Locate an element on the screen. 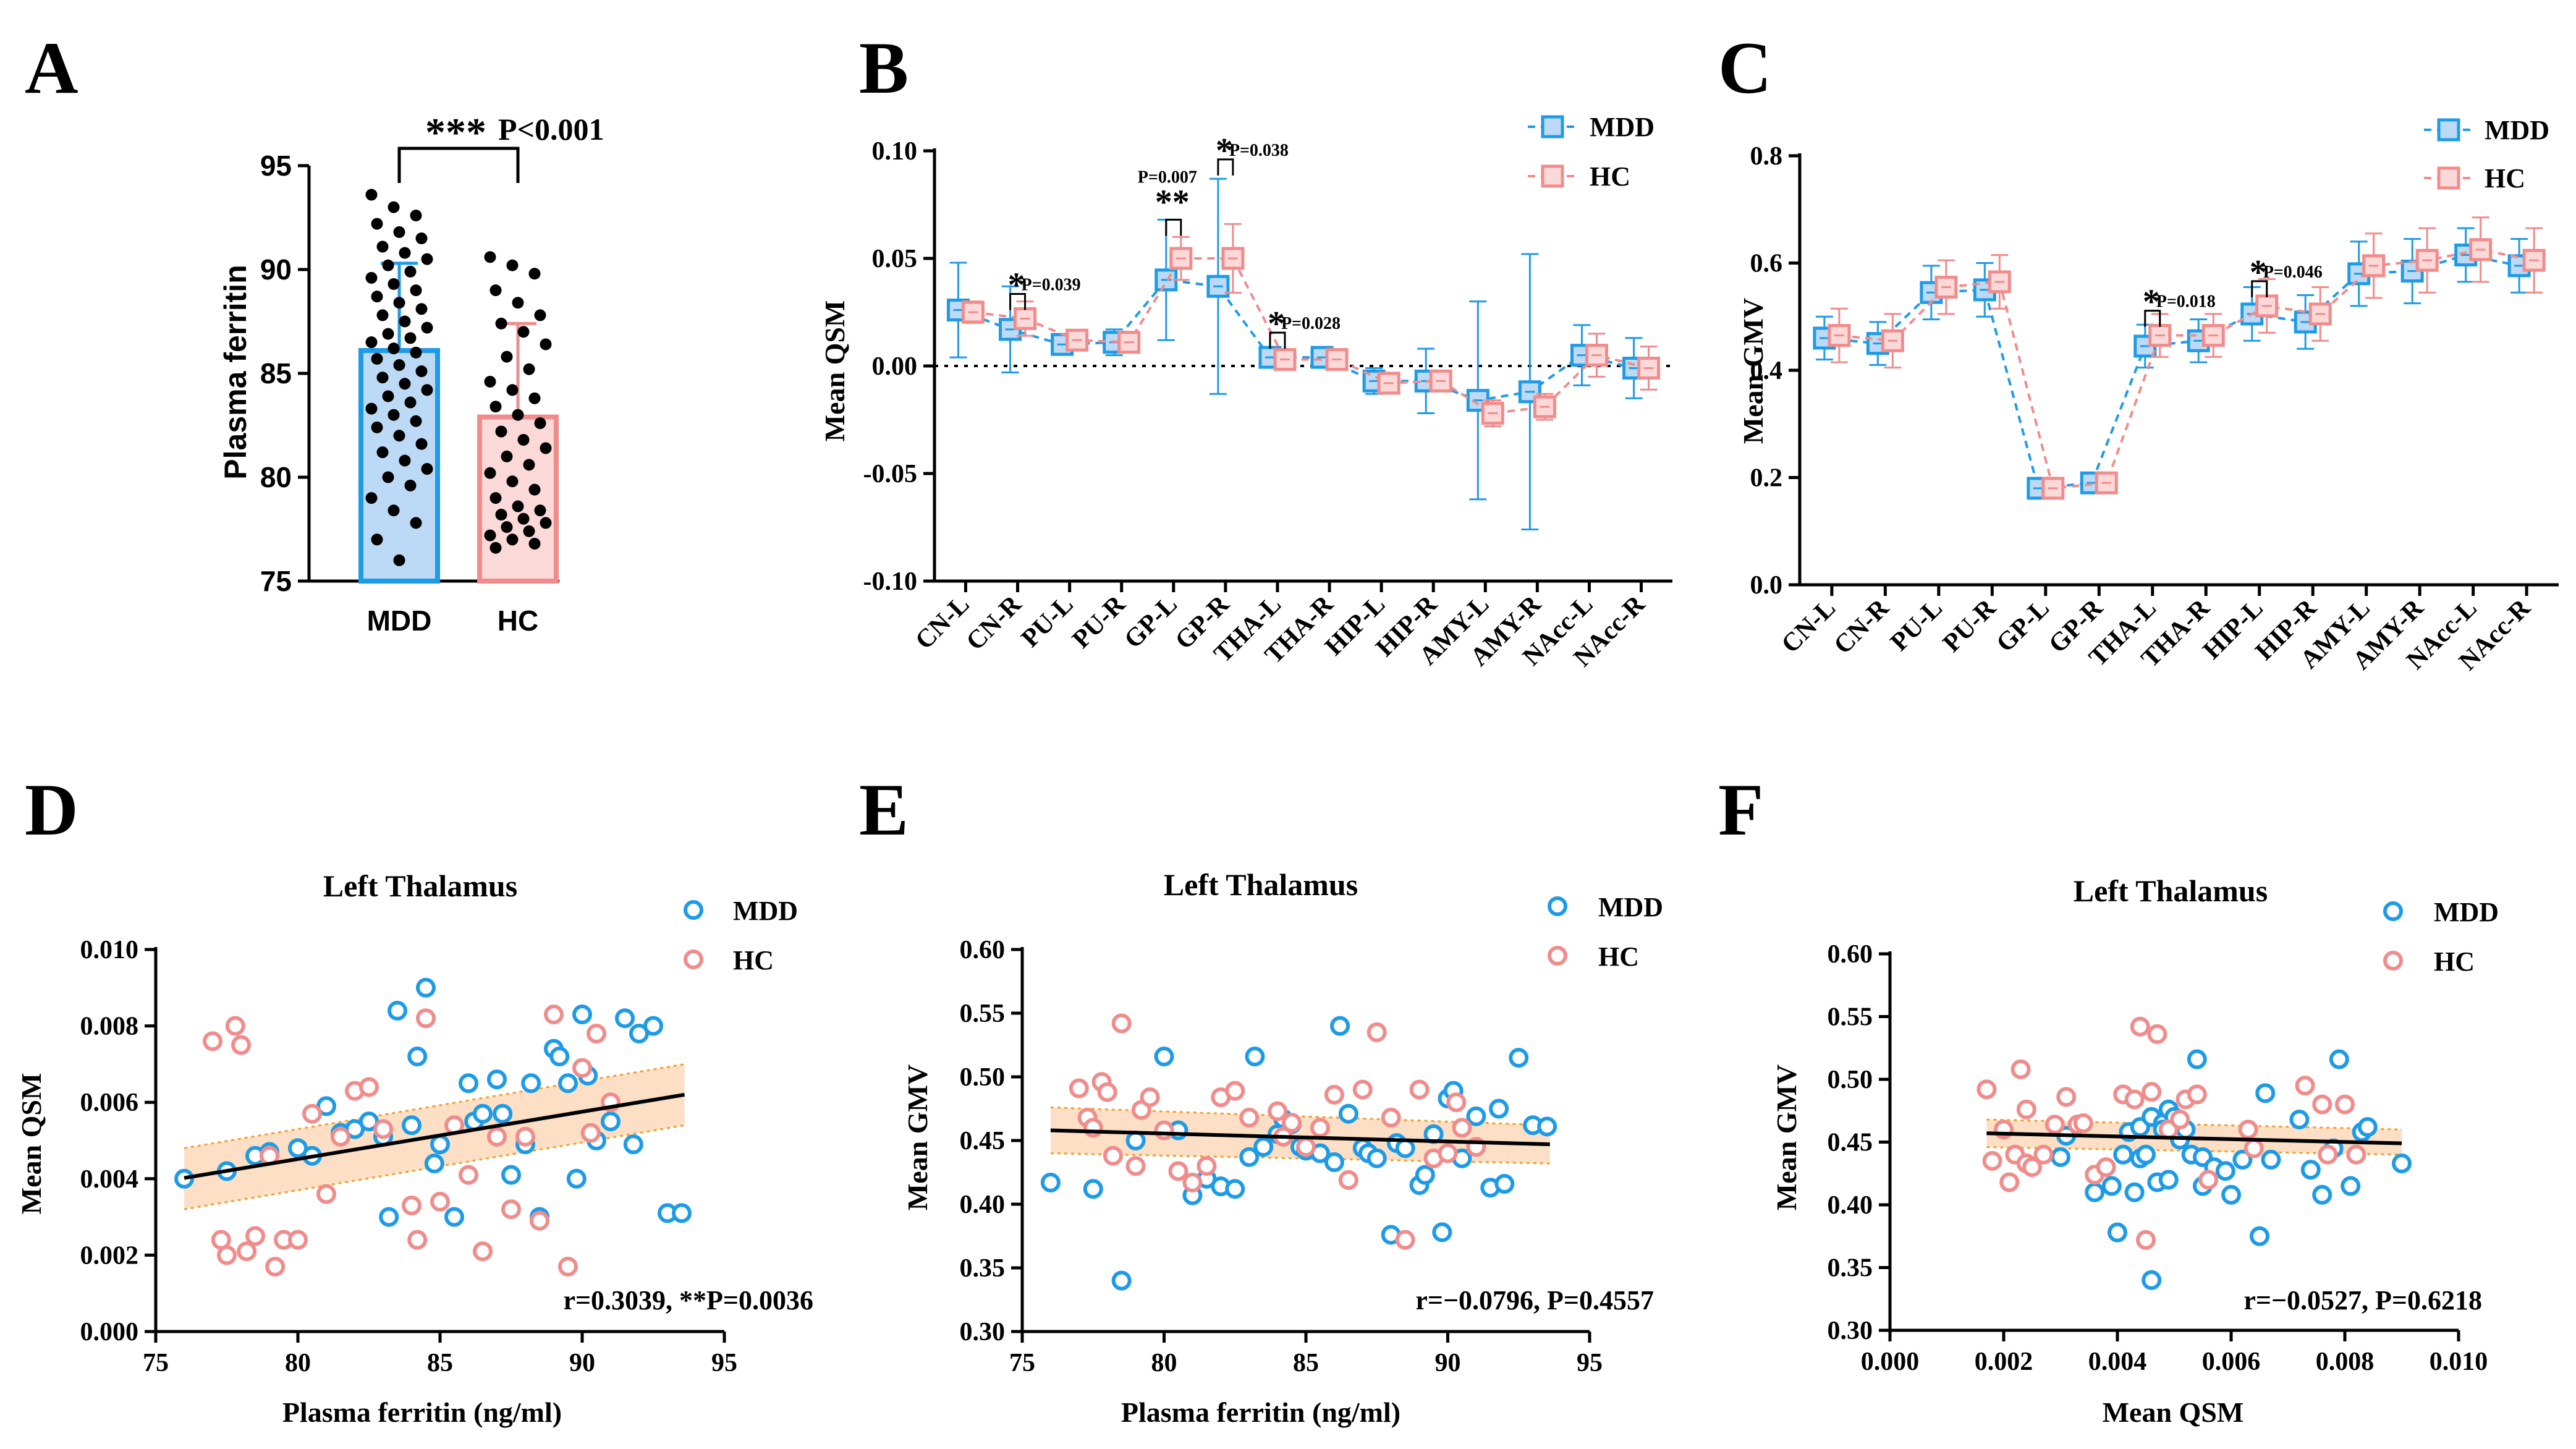 This screenshot has height=1449, width=2576. panel-b-annotation-bracket is located at coordinates (1225, 167).